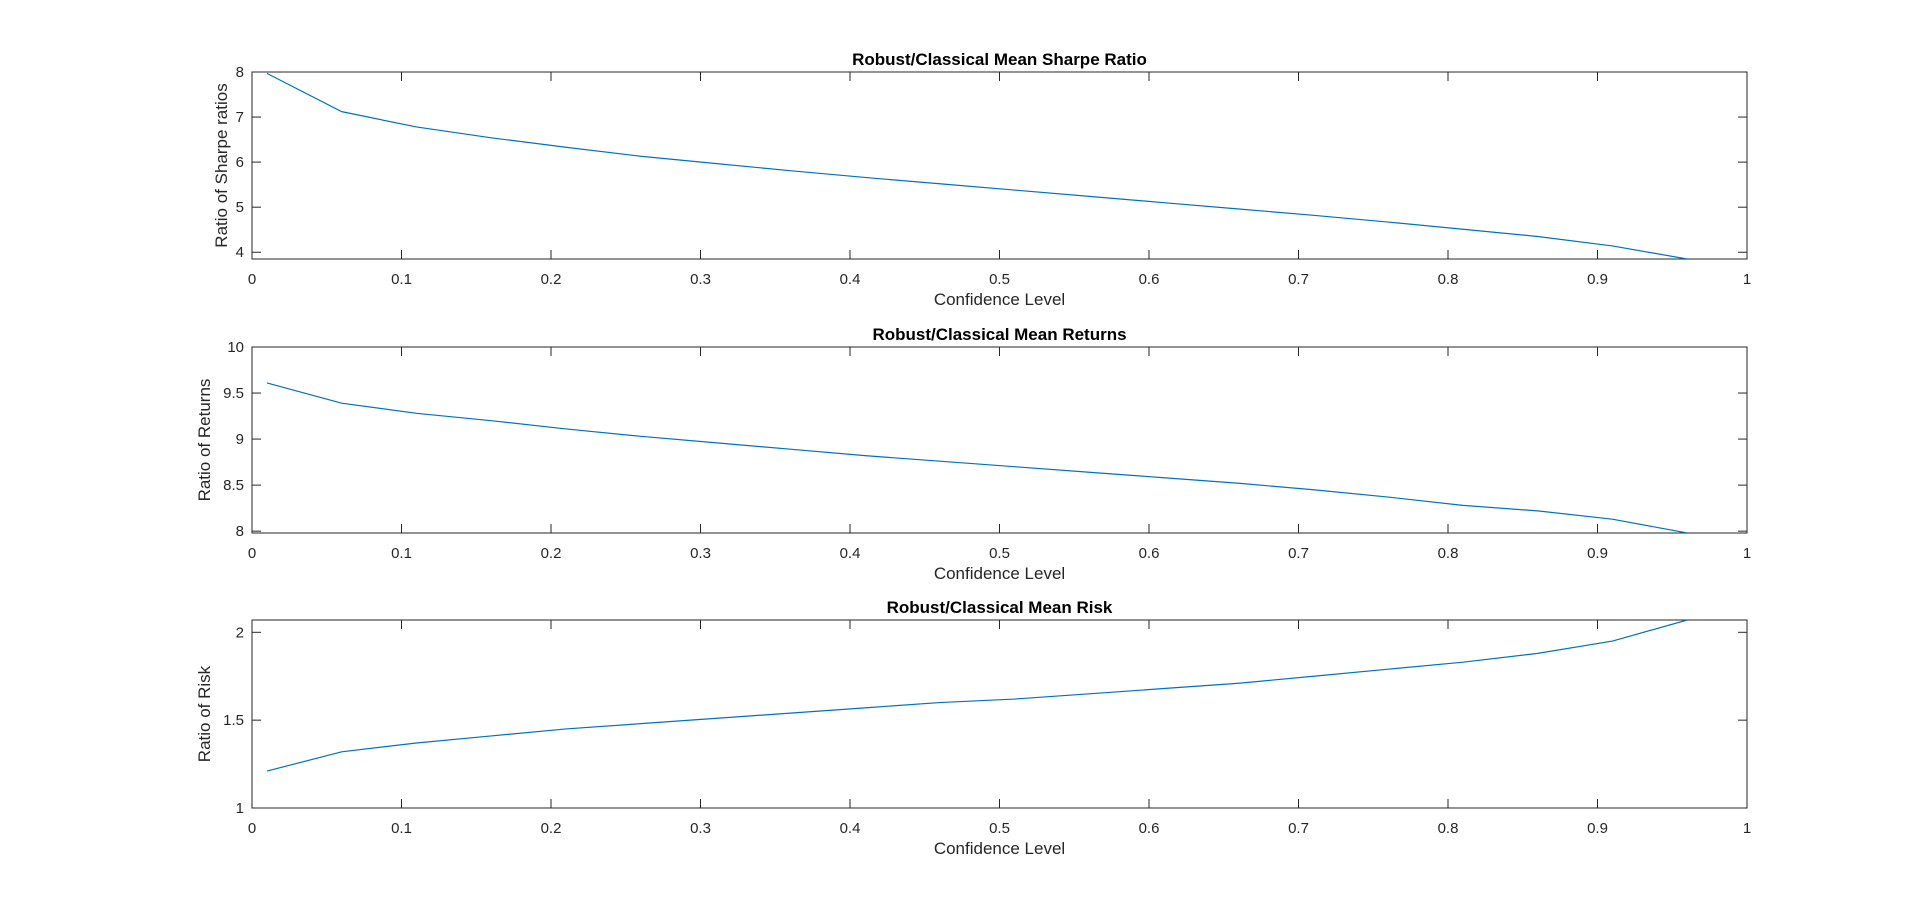 The height and width of the screenshot is (911, 1920). Describe the element at coordinates (233, 485) in the screenshot. I see `y-tick-label: 8.5` at that location.